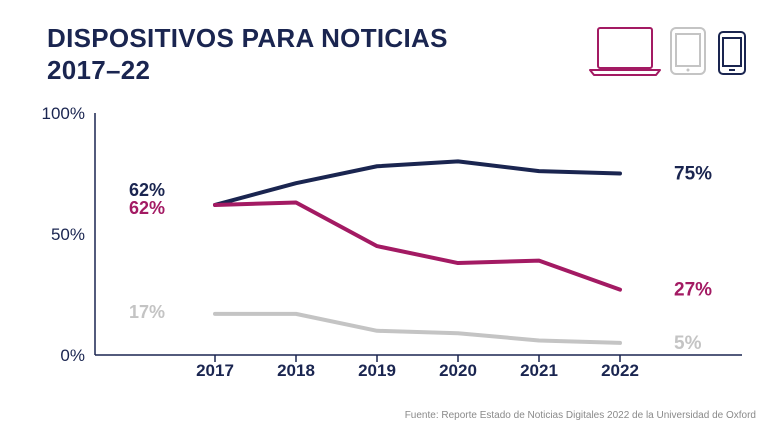 The image size is (768, 431). What do you see at coordinates (693, 174) in the screenshot?
I see `series-end-label: 75%` at bounding box center [693, 174].